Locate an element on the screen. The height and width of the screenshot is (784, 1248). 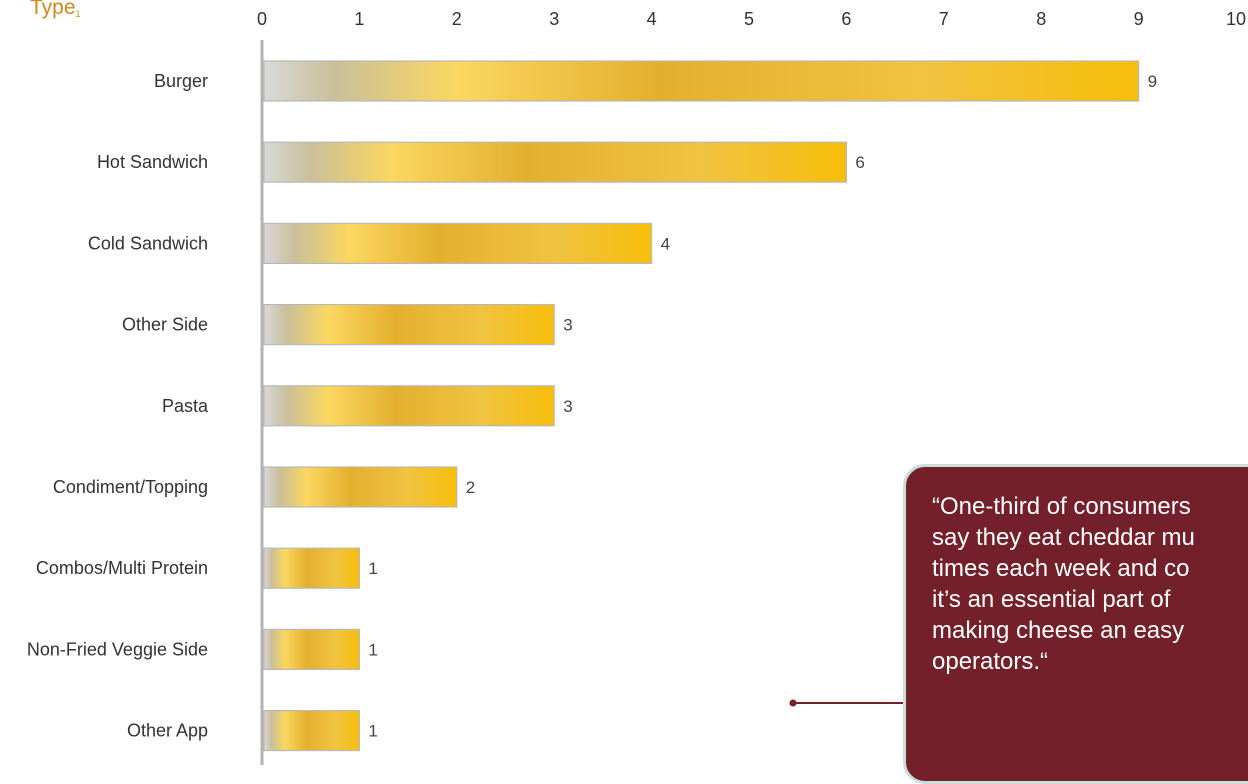
x-tick-label: 9 is located at coordinates (1139, 19).